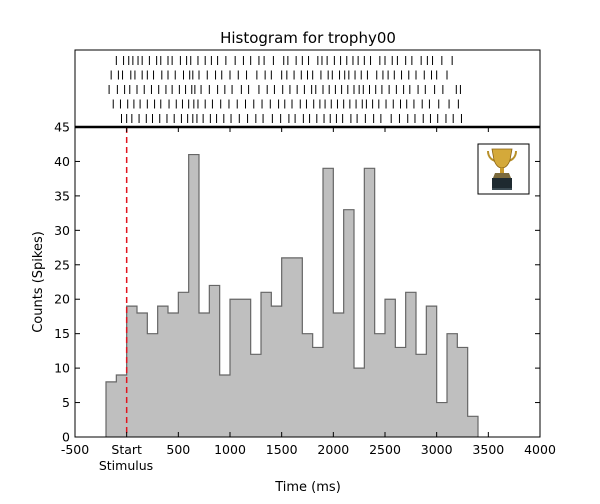  Describe the element at coordinates (282, 449) in the screenshot. I see `x-tick-label: 1500` at that location.